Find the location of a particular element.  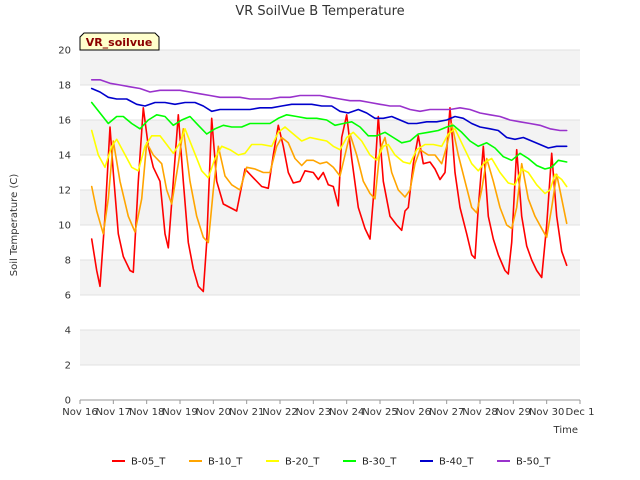

y-tick-label: 10 is located at coordinates (64, 226).